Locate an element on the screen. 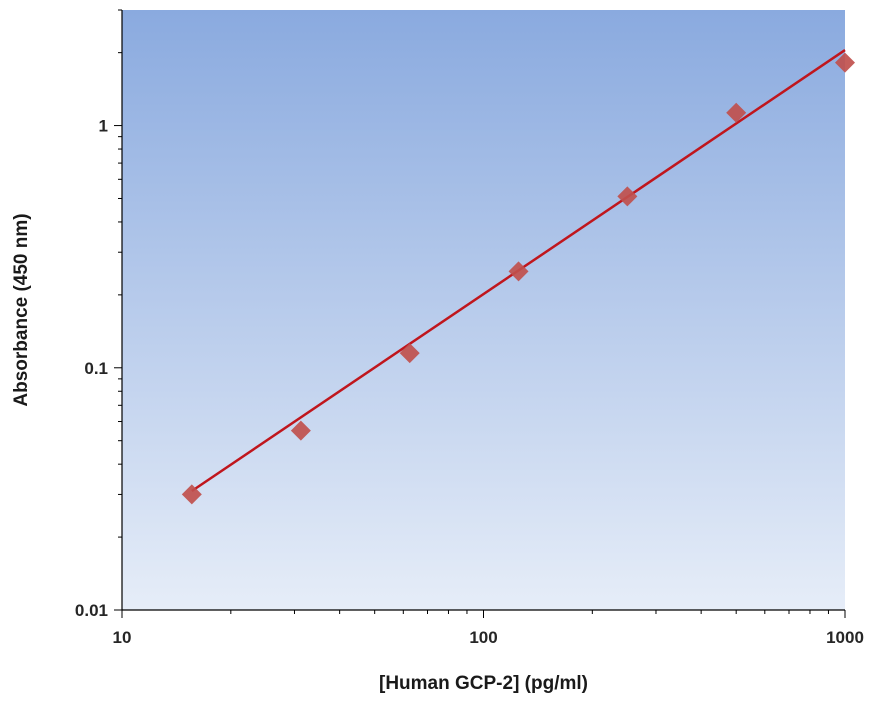 This screenshot has width=871, height=701. y-tick-label: 1 is located at coordinates (103, 126).